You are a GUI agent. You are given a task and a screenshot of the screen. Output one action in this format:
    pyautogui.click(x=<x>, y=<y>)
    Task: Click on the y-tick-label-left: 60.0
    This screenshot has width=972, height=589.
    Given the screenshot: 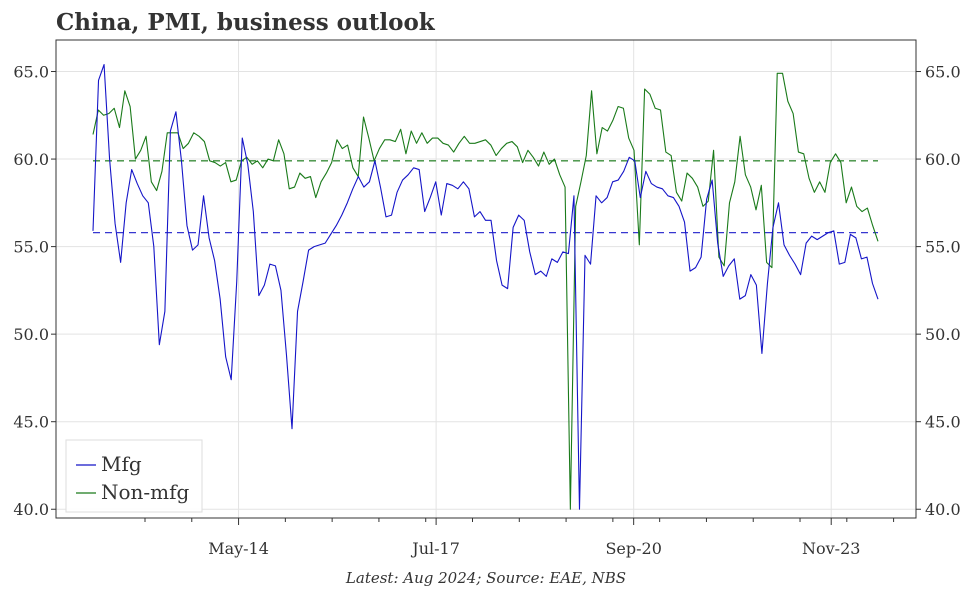 What is the action you would take?
    pyautogui.click(x=31, y=159)
    